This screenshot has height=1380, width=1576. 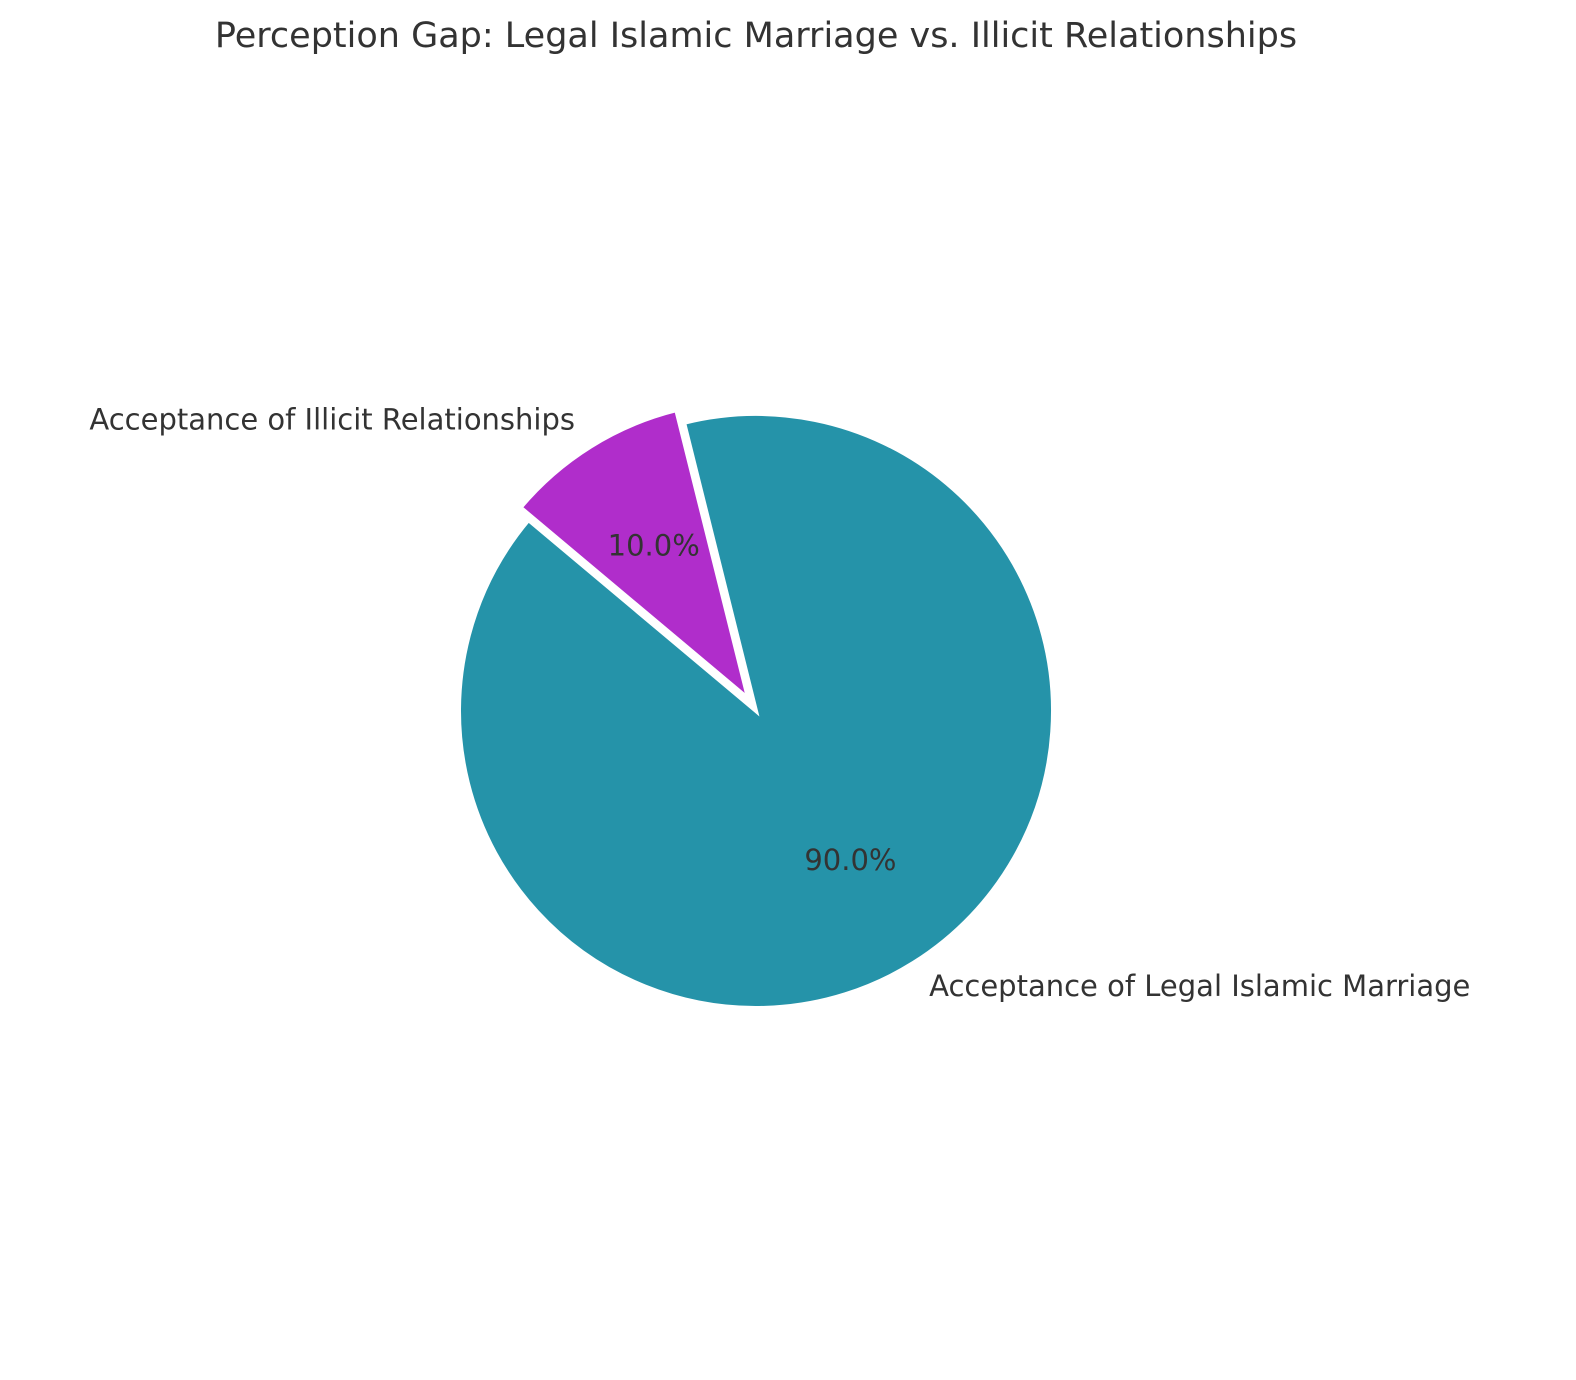 I want to click on slice-label: Acceptance of Illicit Relationships, so click(x=332, y=419).